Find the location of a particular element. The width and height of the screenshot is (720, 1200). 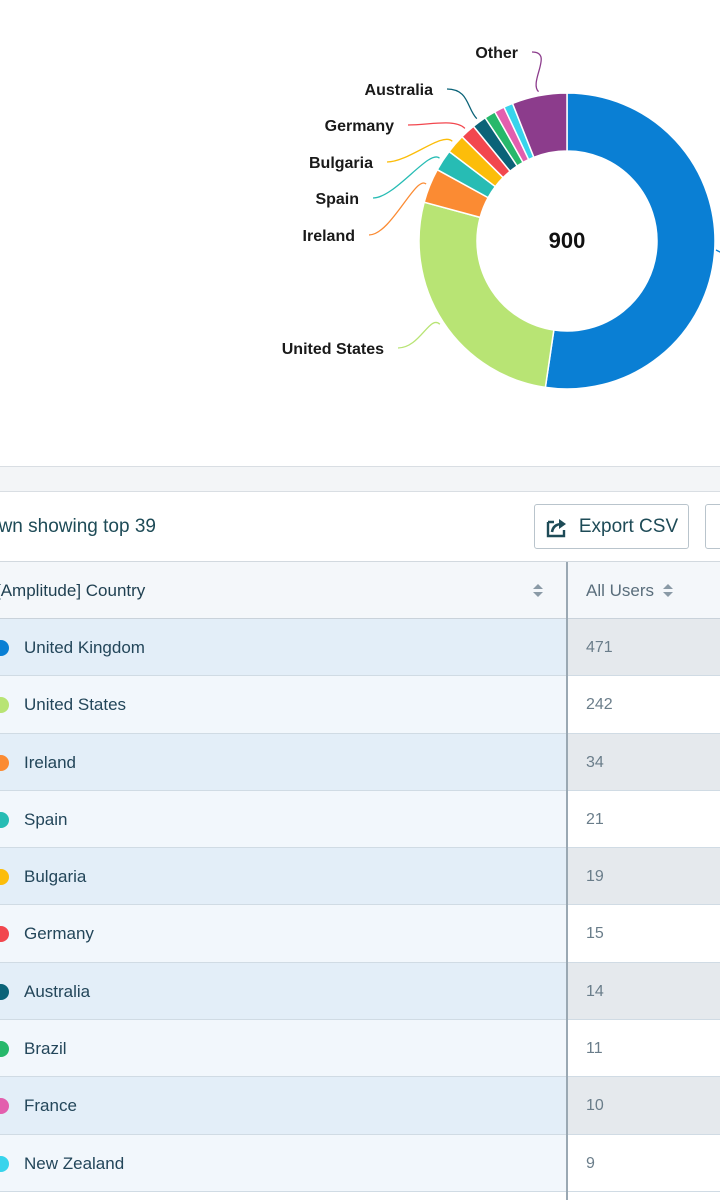

donut-total-value: 900 is located at coordinates (567, 240).